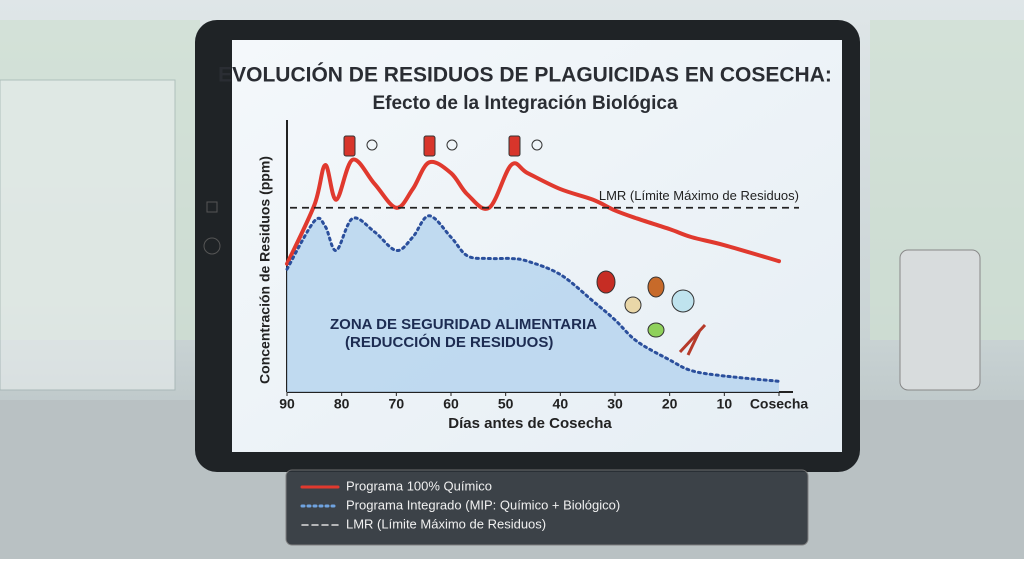 The image size is (1024, 564). What do you see at coordinates (419, 485) in the screenshot?
I see `legend-label: Programa 100% Químico` at bounding box center [419, 485].